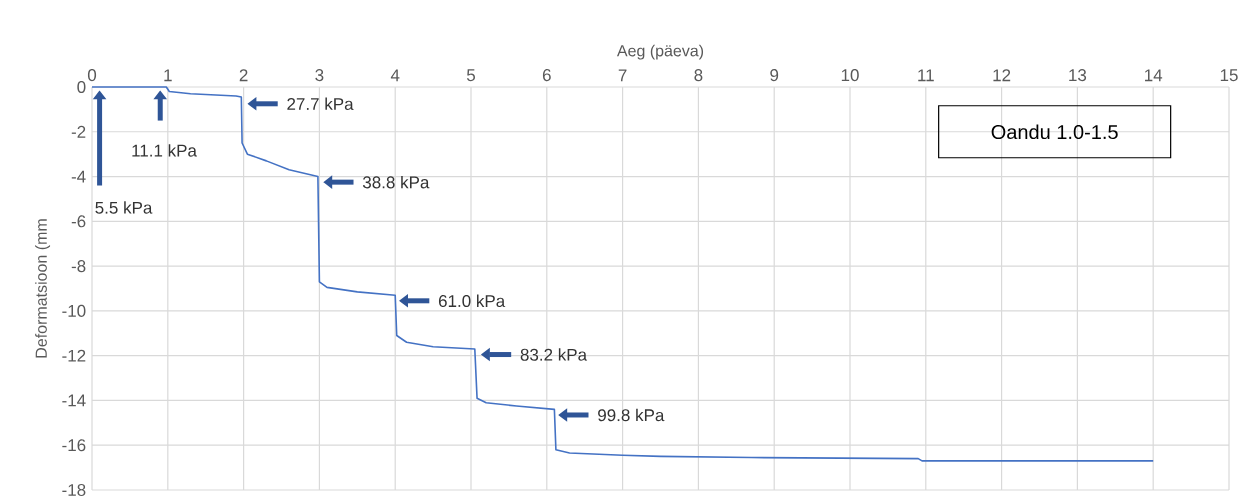 Image resolution: width=1251 pixels, height=502 pixels. I want to click on annotation: 61.0 kPa, so click(472, 301).